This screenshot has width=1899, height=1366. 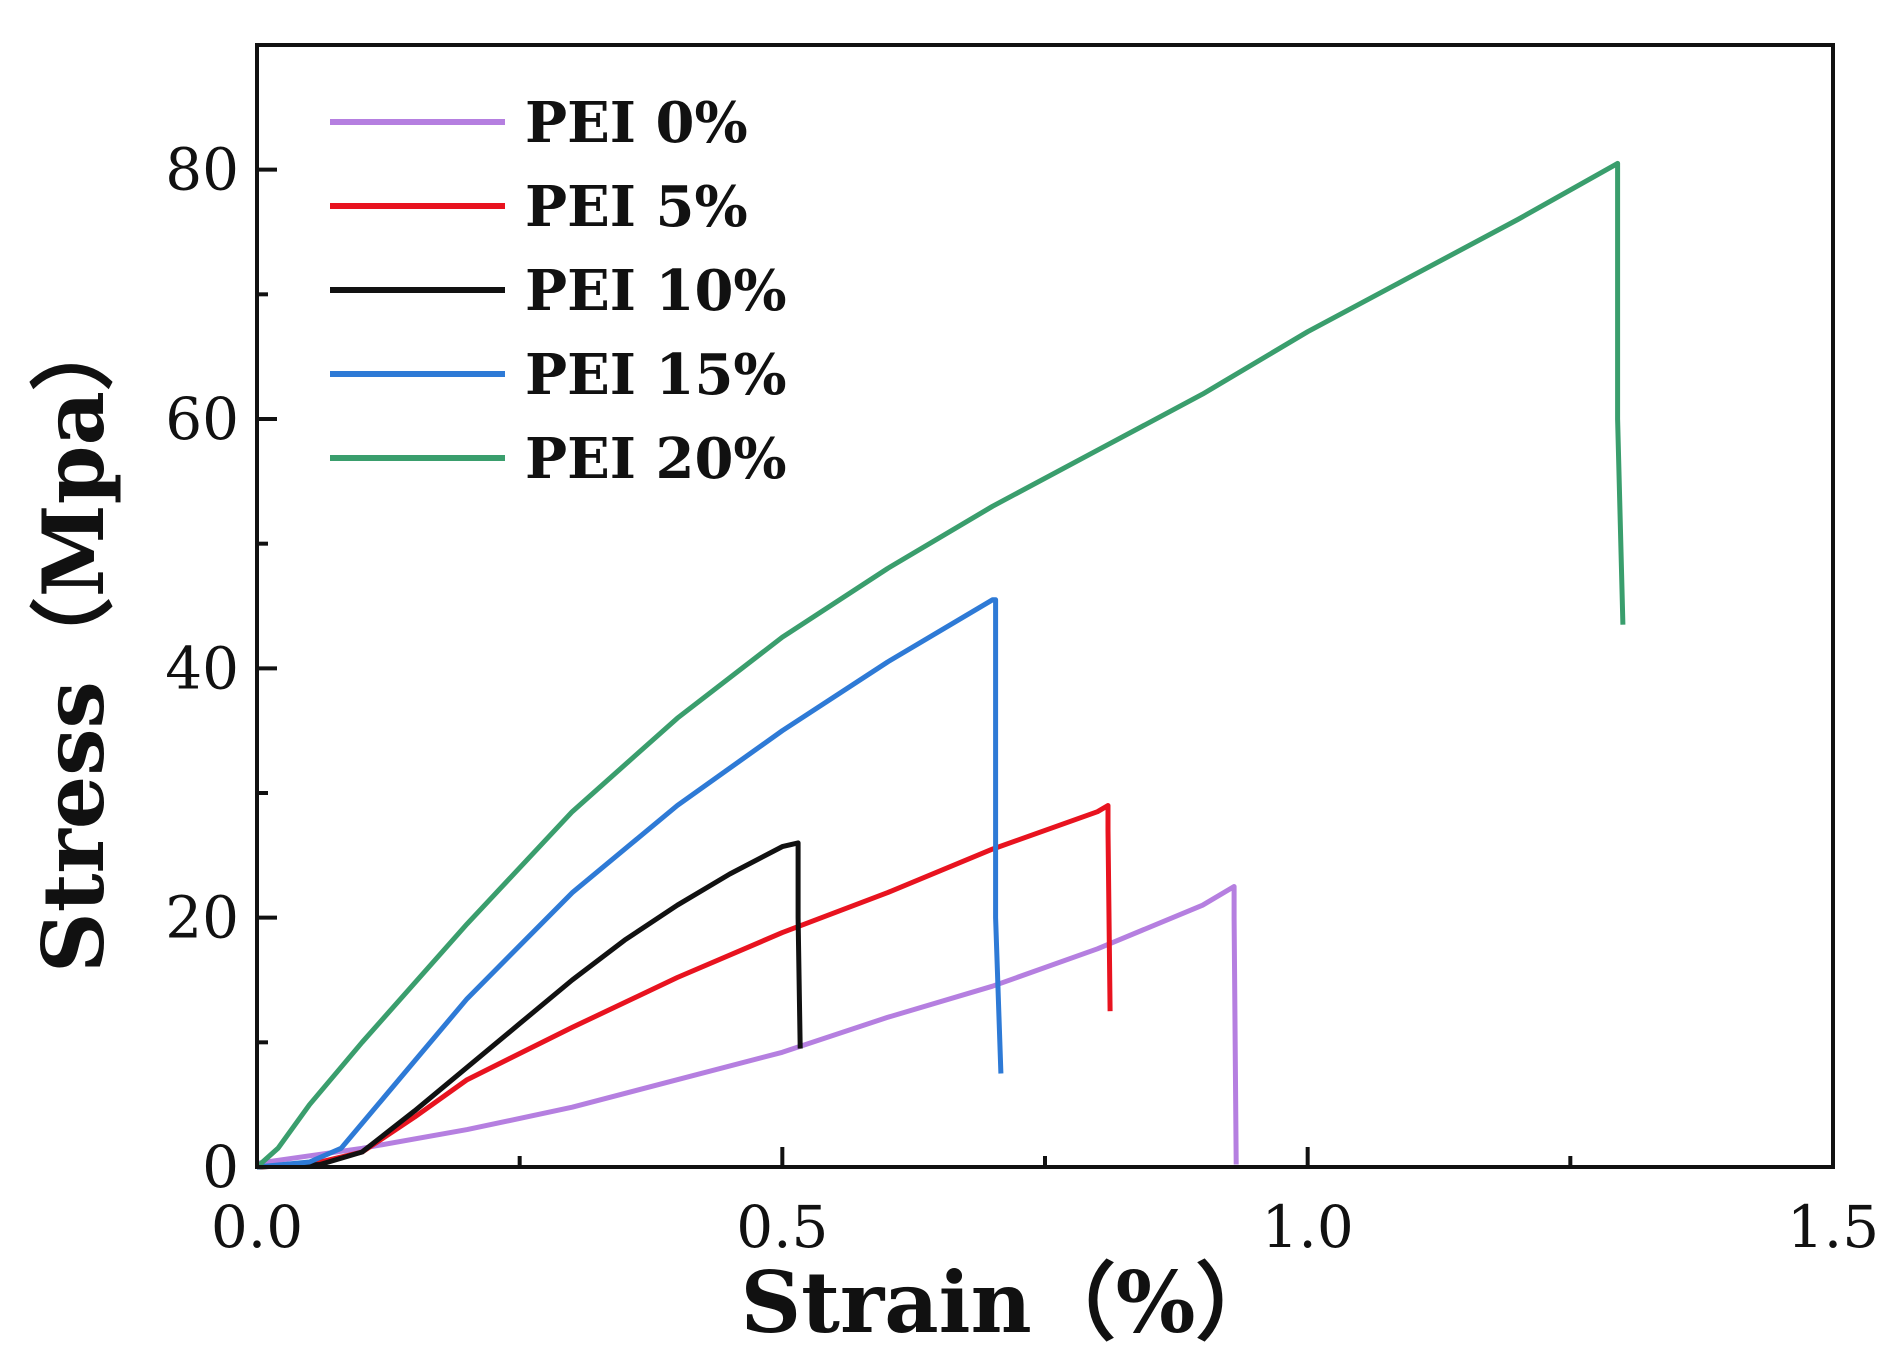 I want to click on legend-label-1: PEI 0%, so click(x=636, y=123).